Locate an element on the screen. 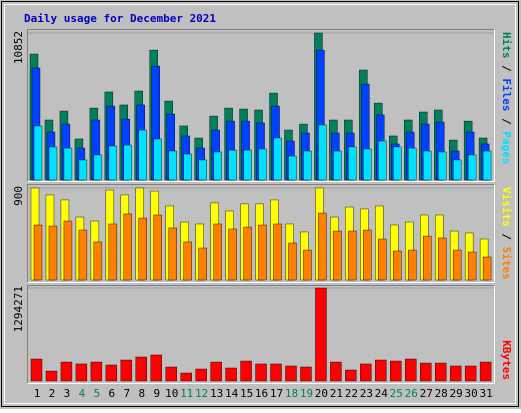 The image size is (521, 413). x-tick-label: 20 is located at coordinates (321, 393).